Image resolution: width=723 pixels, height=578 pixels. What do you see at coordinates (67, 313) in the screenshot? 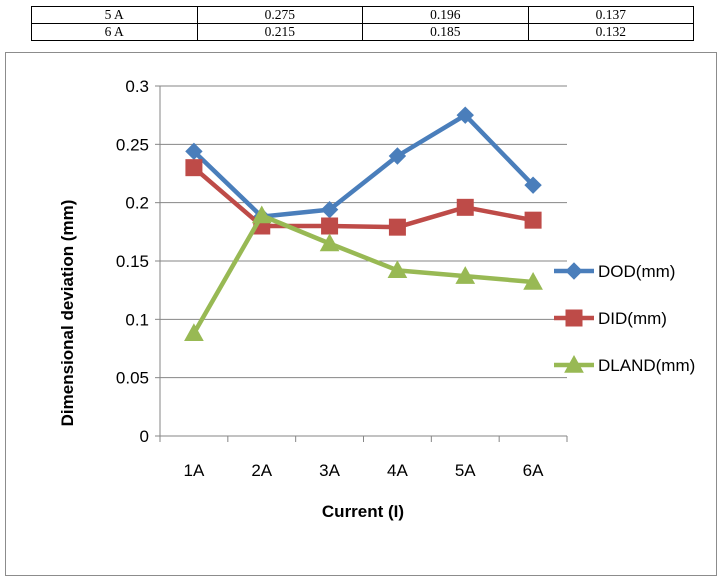
I see `y-axis-label: Dimensional deviation (mm)` at bounding box center [67, 313].